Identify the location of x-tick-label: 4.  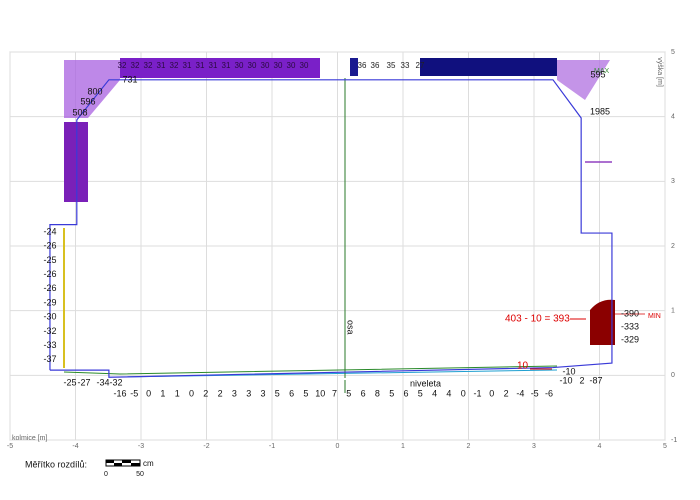
(600, 446).